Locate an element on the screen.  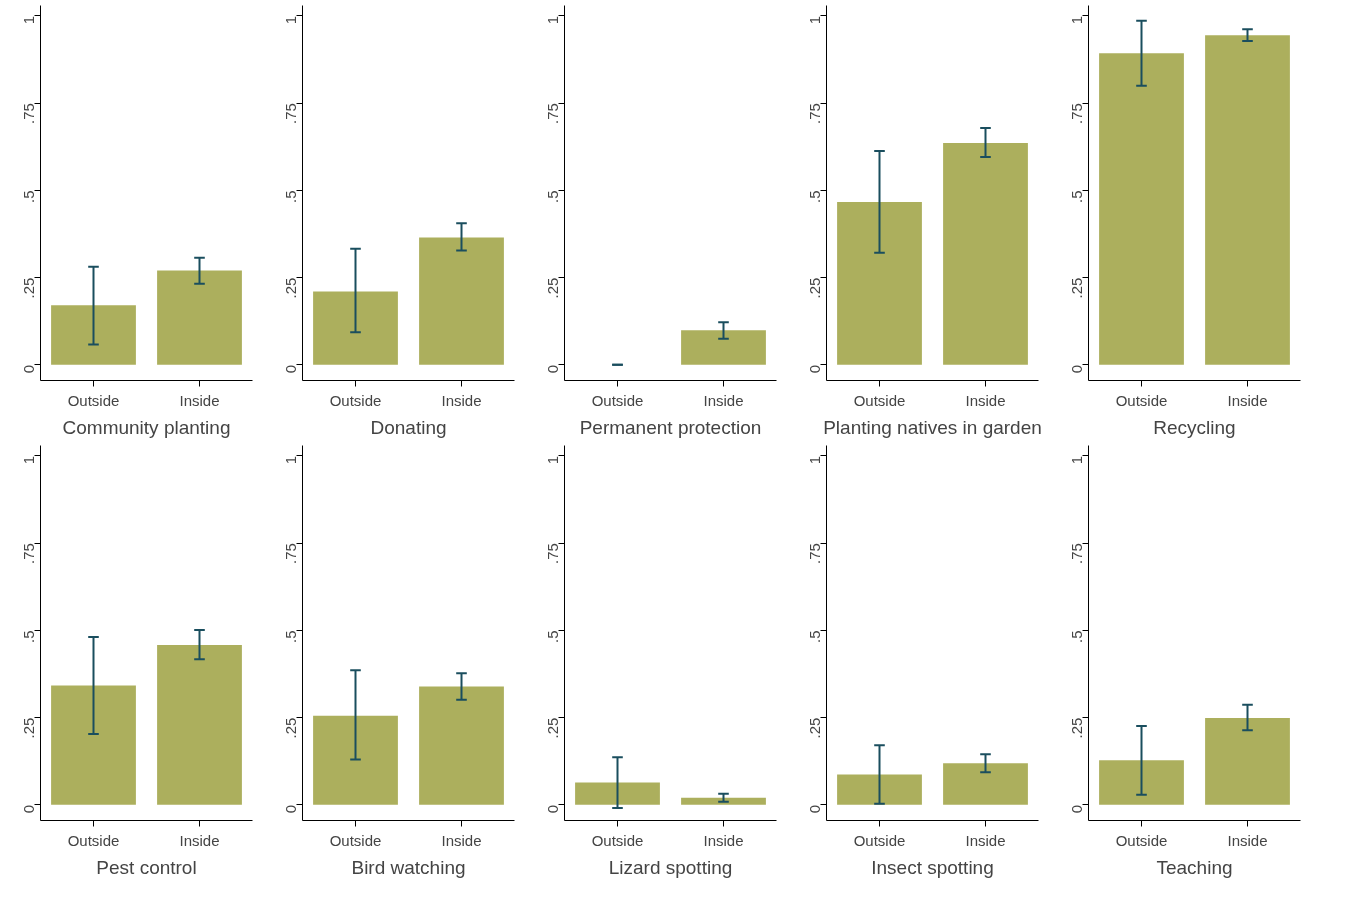
x-axis-title: Permanent protection is located at coordinates (670, 427).